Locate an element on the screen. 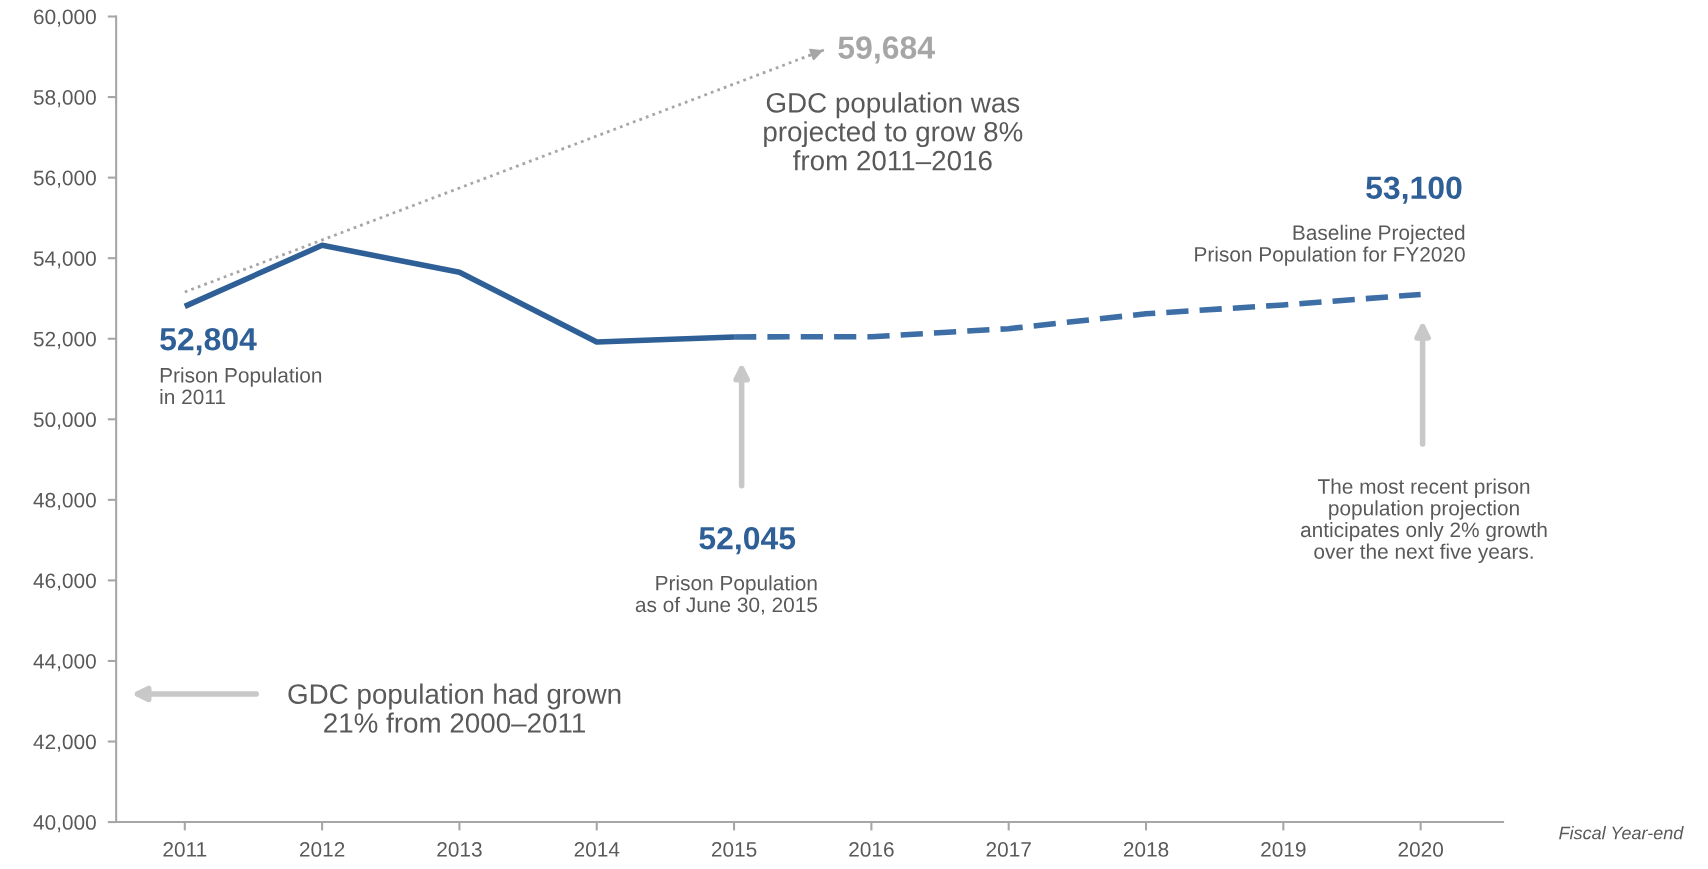 This screenshot has height=869, width=1708. y-tick-label: 54,000 is located at coordinates (64, 260).